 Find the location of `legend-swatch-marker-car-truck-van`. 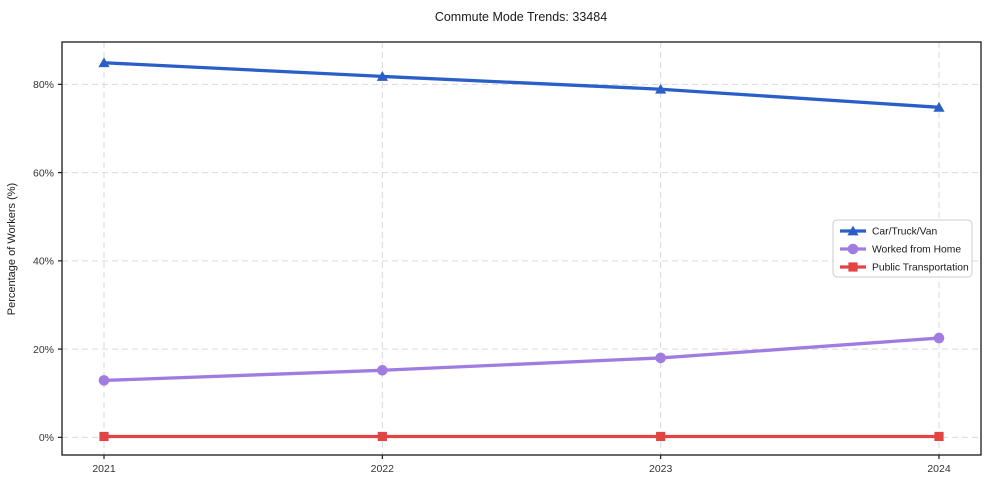

legend-swatch-marker-car-truck-van is located at coordinates (853, 230).